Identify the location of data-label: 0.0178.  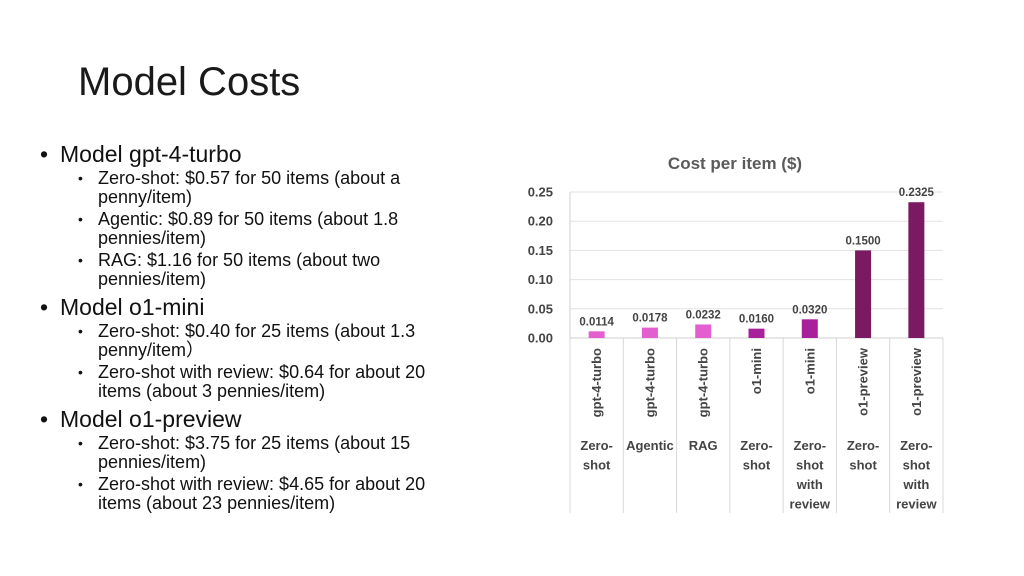
(650, 319).